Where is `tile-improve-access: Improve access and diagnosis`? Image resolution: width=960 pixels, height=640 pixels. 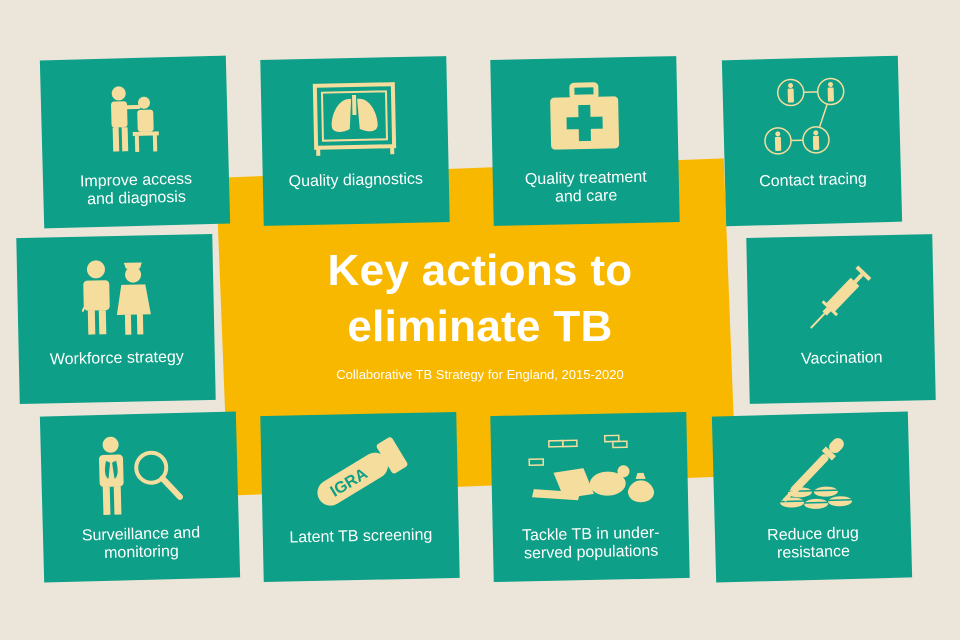 tile-improve-access: Improve access and diagnosis is located at coordinates (135, 142).